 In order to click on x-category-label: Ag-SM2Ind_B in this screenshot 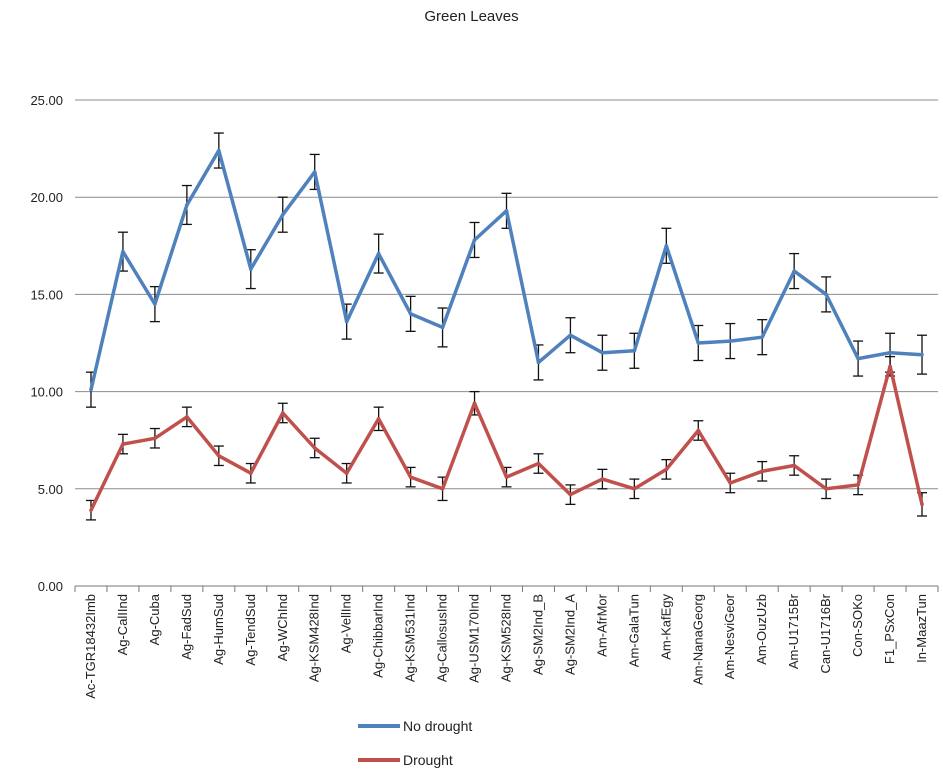, I will do `click(537, 634)`.